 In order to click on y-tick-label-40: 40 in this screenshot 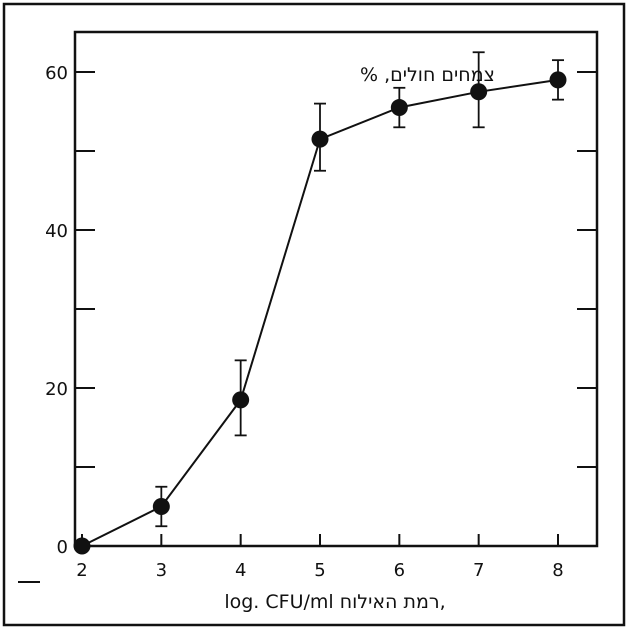, I will do `click(56, 231)`.